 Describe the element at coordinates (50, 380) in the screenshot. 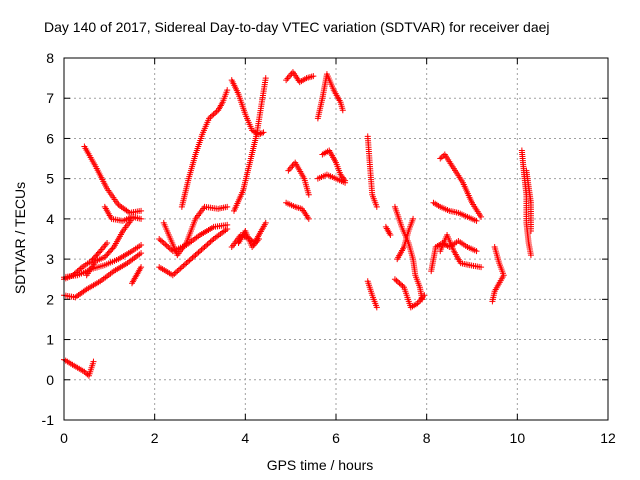

I see `y-tick-label: 0` at that location.